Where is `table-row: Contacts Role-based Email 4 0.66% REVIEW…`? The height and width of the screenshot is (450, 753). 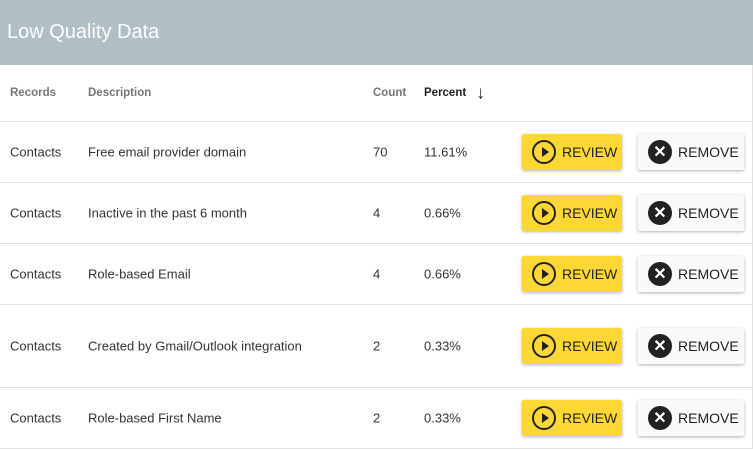 table-row: Contacts Role-based Email 4 0.66% REVIEW… is located at coordinates (376, 274).